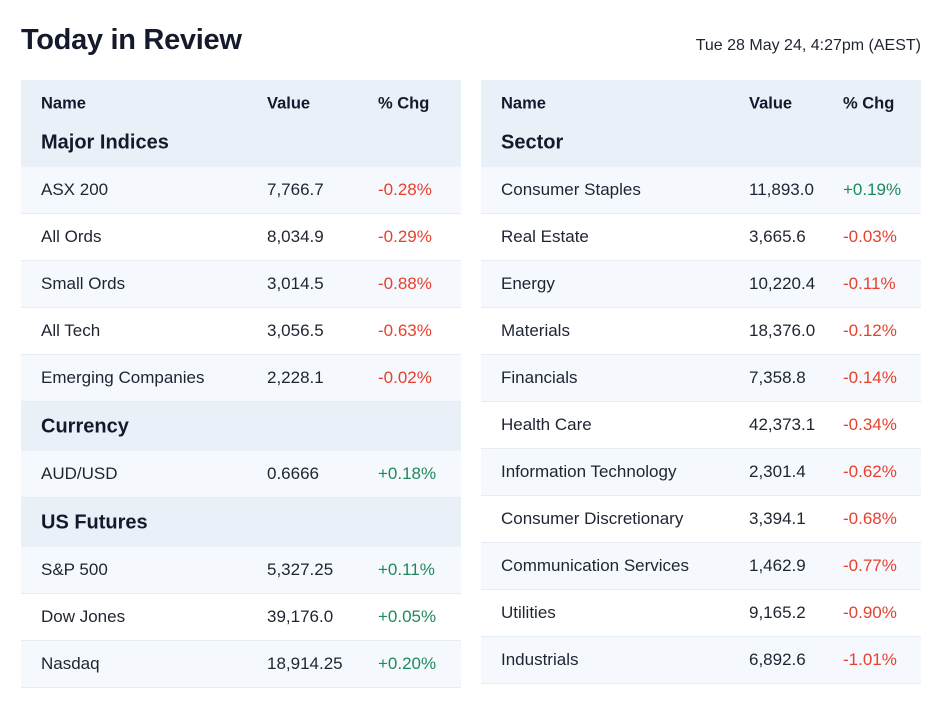  Describe the element at coordinates (406, 569) in the screenshot. I see `row-change: +0.11%` at that location.